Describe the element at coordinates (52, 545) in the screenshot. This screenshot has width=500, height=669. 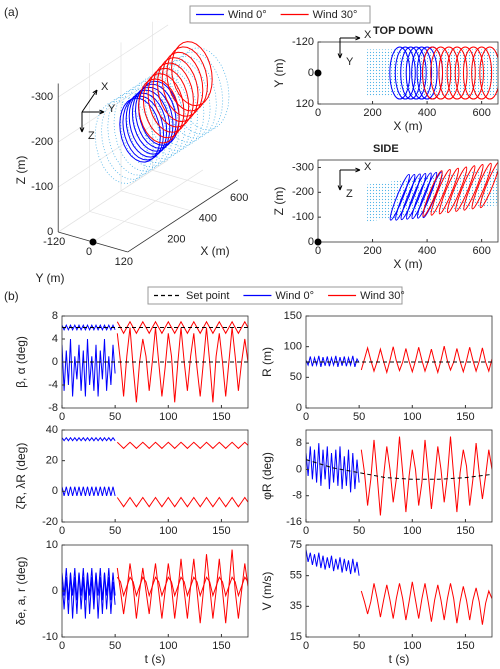
I see `y-tick-label: 10` at that location.